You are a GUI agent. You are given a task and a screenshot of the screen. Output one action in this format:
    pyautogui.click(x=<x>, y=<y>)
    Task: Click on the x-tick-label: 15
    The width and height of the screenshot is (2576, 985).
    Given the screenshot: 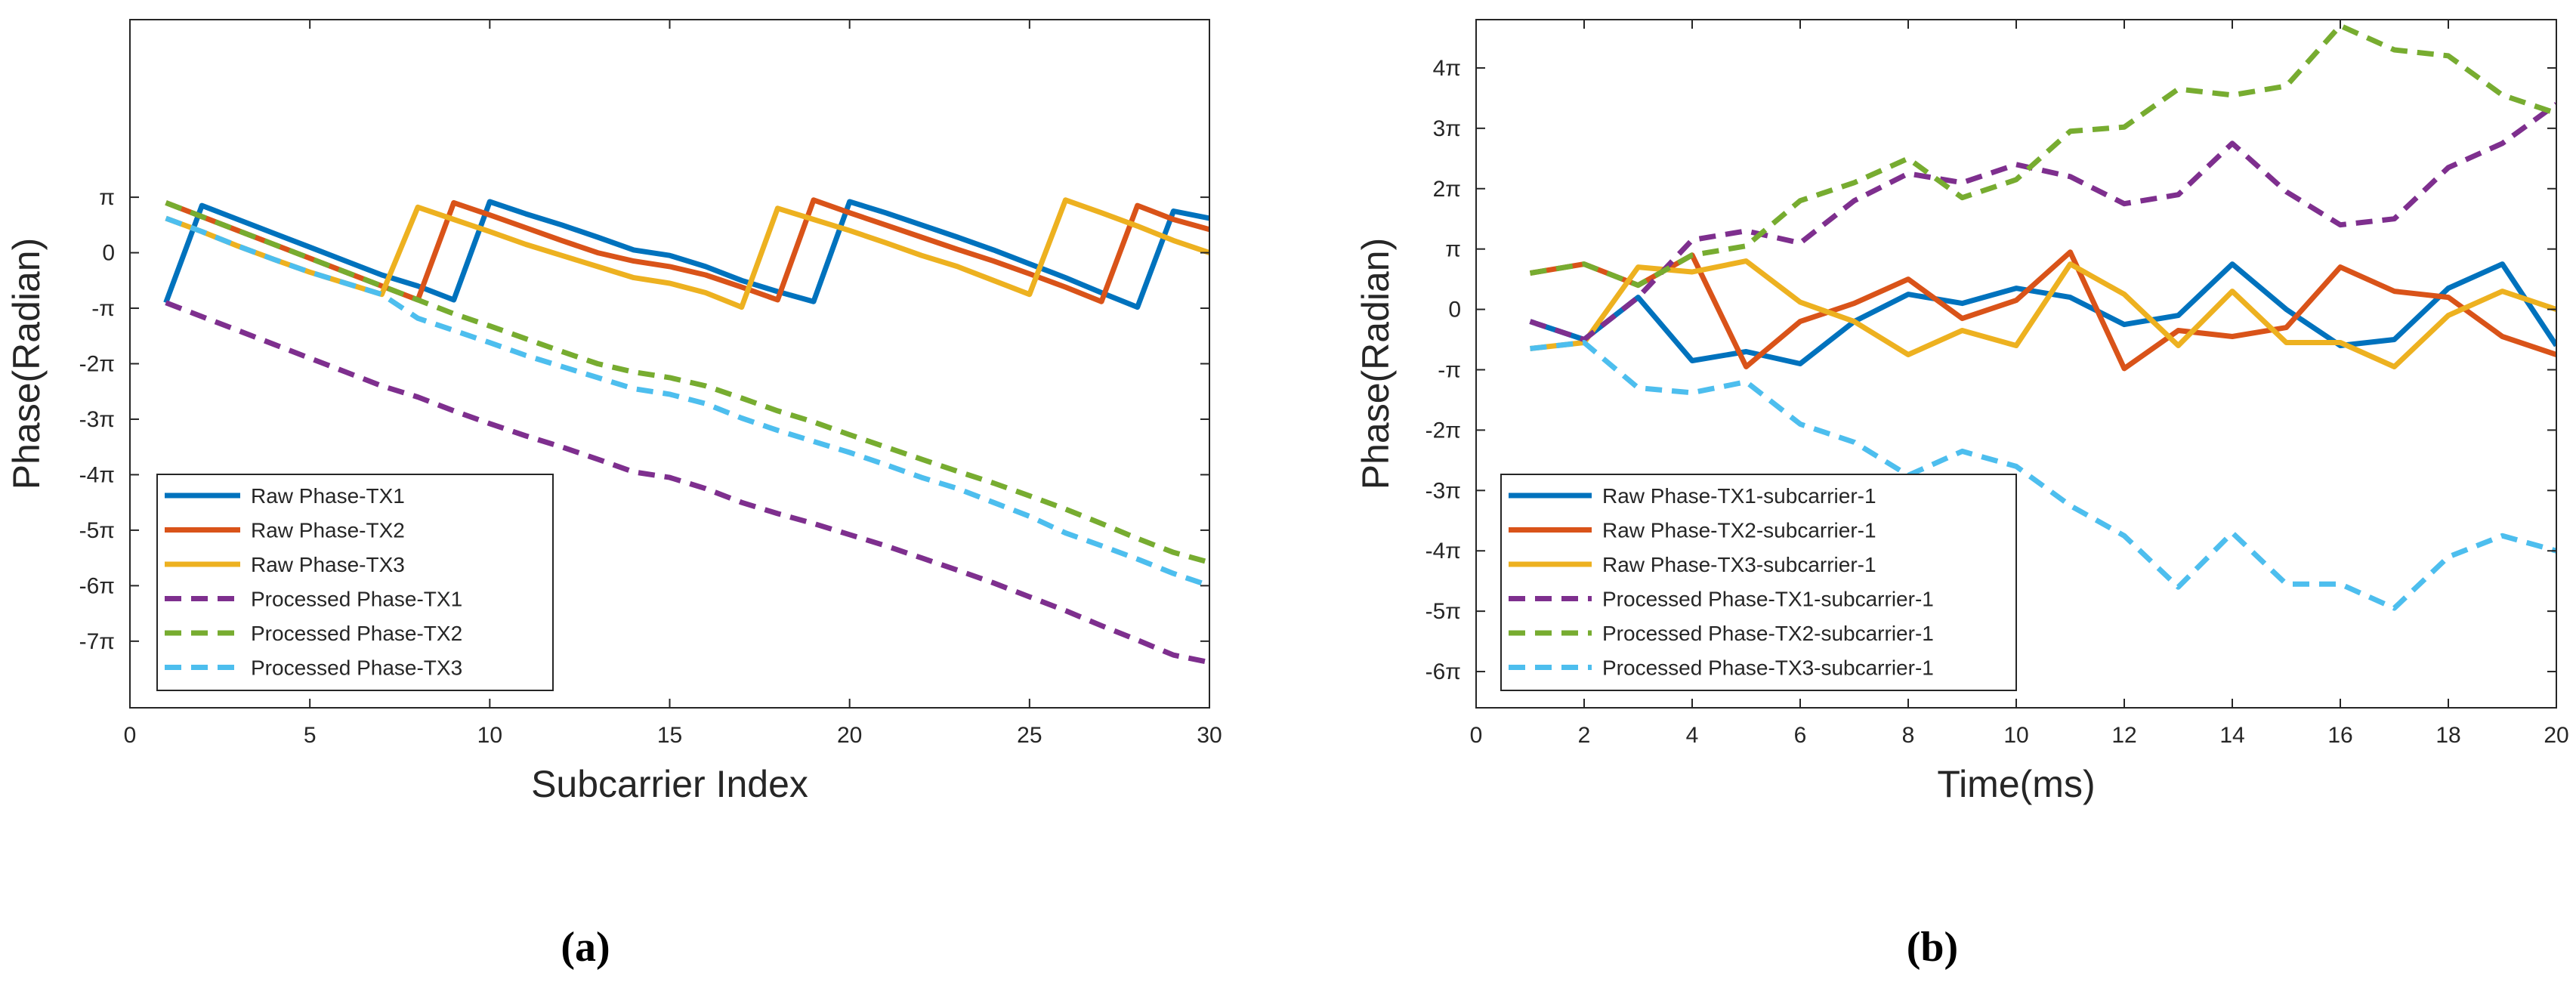 What is the action you would take?
    pyautogui.click(x=669, y=735)
    